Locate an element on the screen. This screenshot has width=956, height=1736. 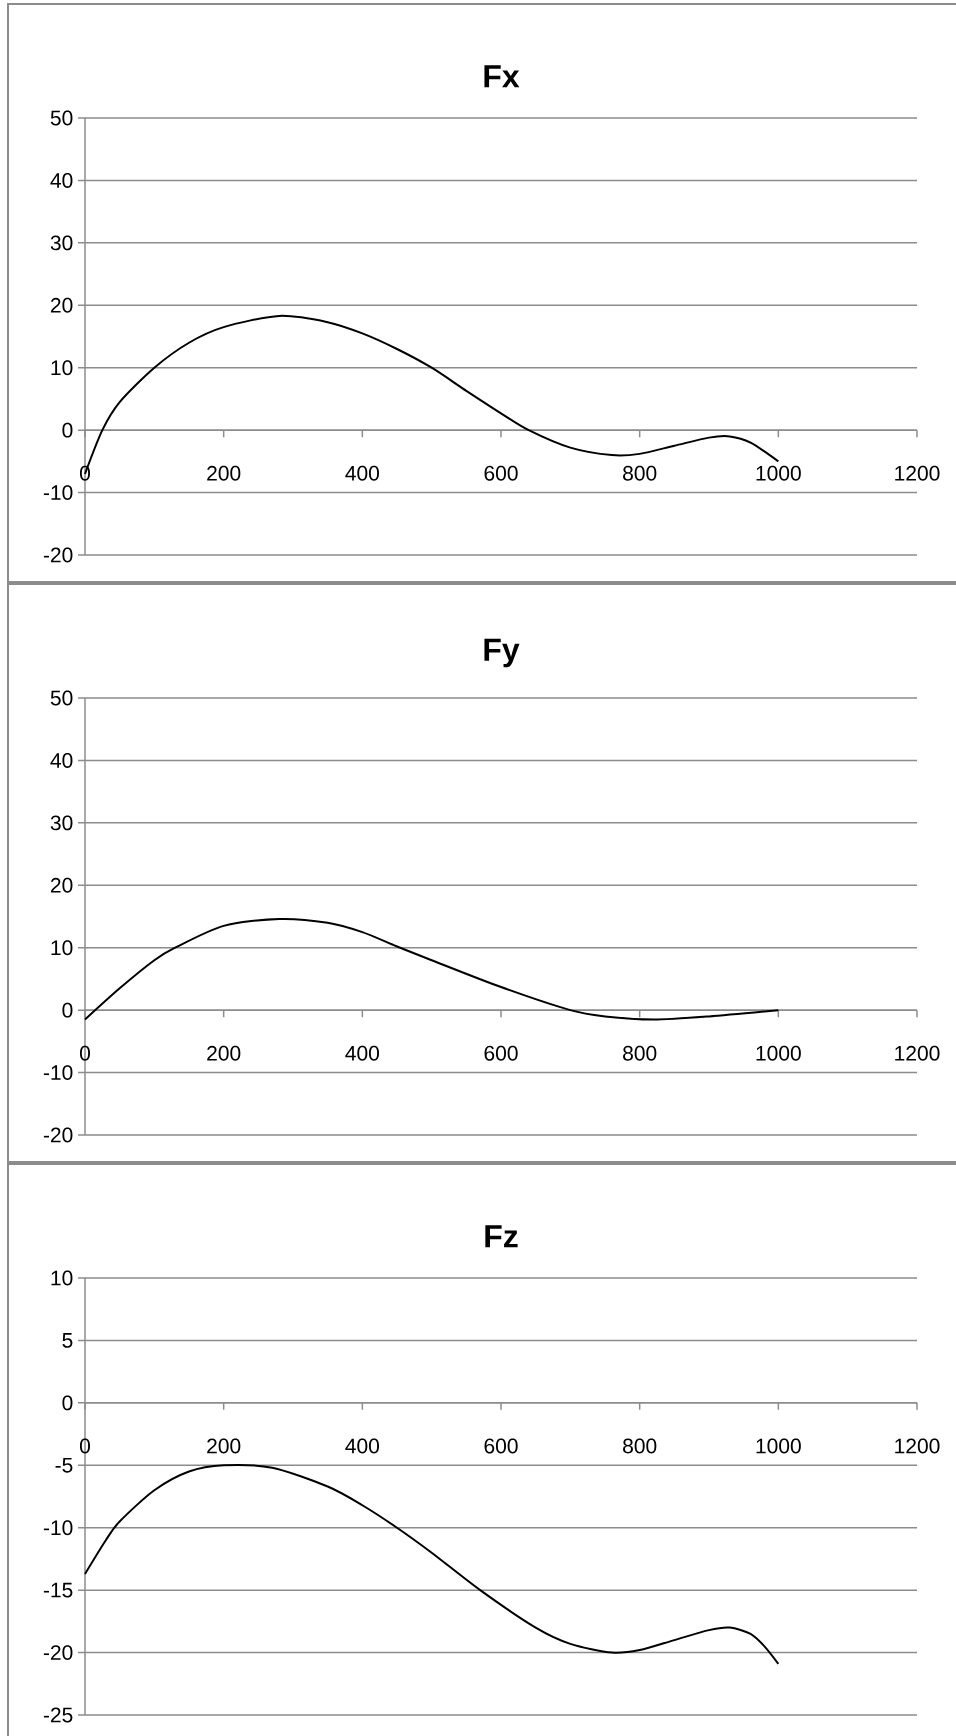
y-tick-label: -5 is located at coordinates (64, 1465).